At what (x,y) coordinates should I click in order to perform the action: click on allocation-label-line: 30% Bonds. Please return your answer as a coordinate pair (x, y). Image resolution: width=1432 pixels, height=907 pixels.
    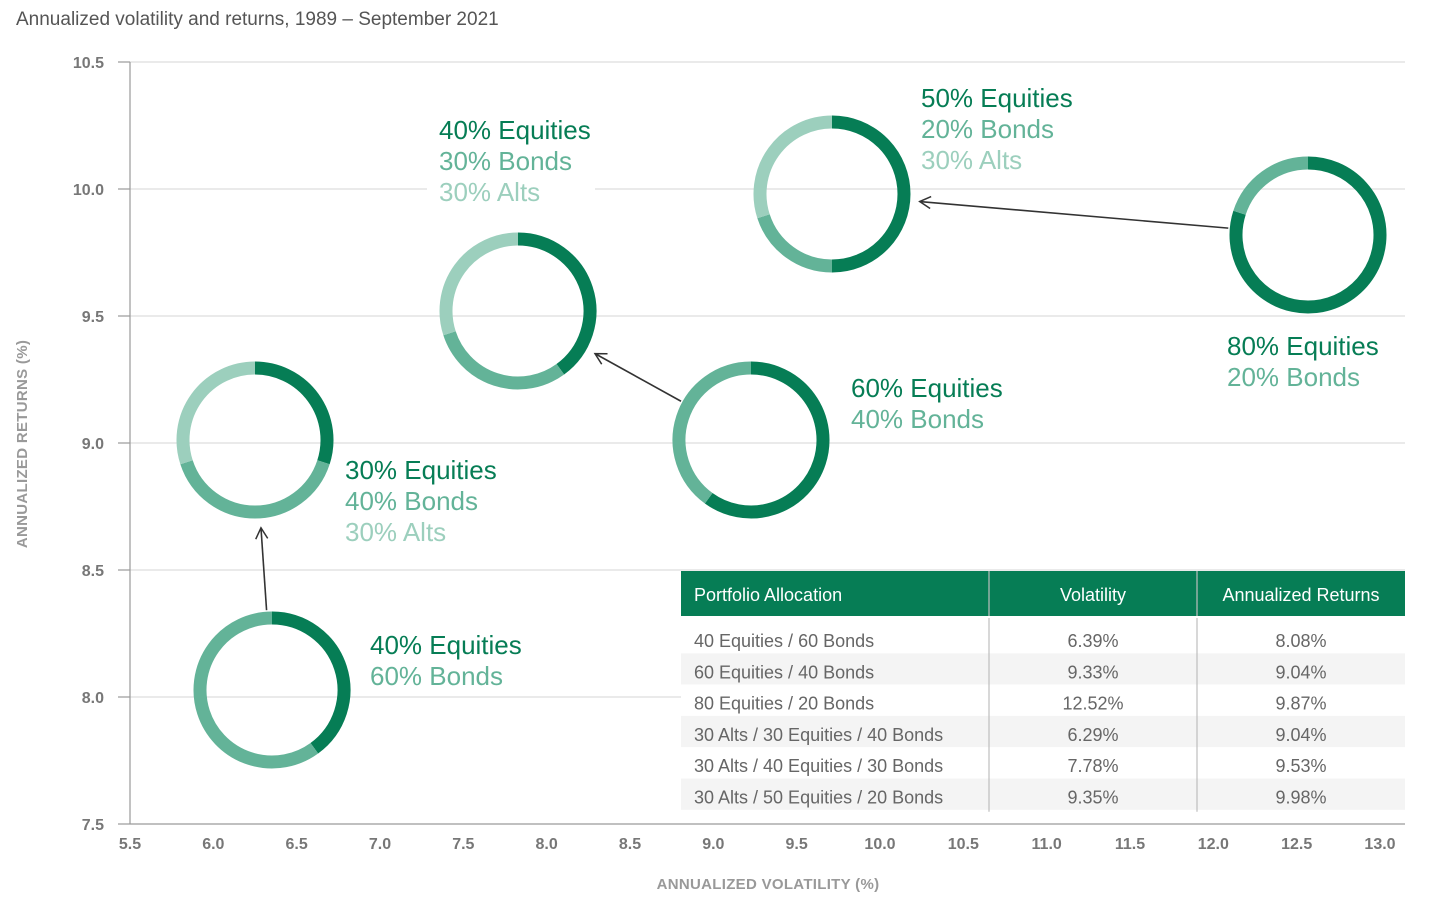
    Looking at the image, I should click on (505, 161).